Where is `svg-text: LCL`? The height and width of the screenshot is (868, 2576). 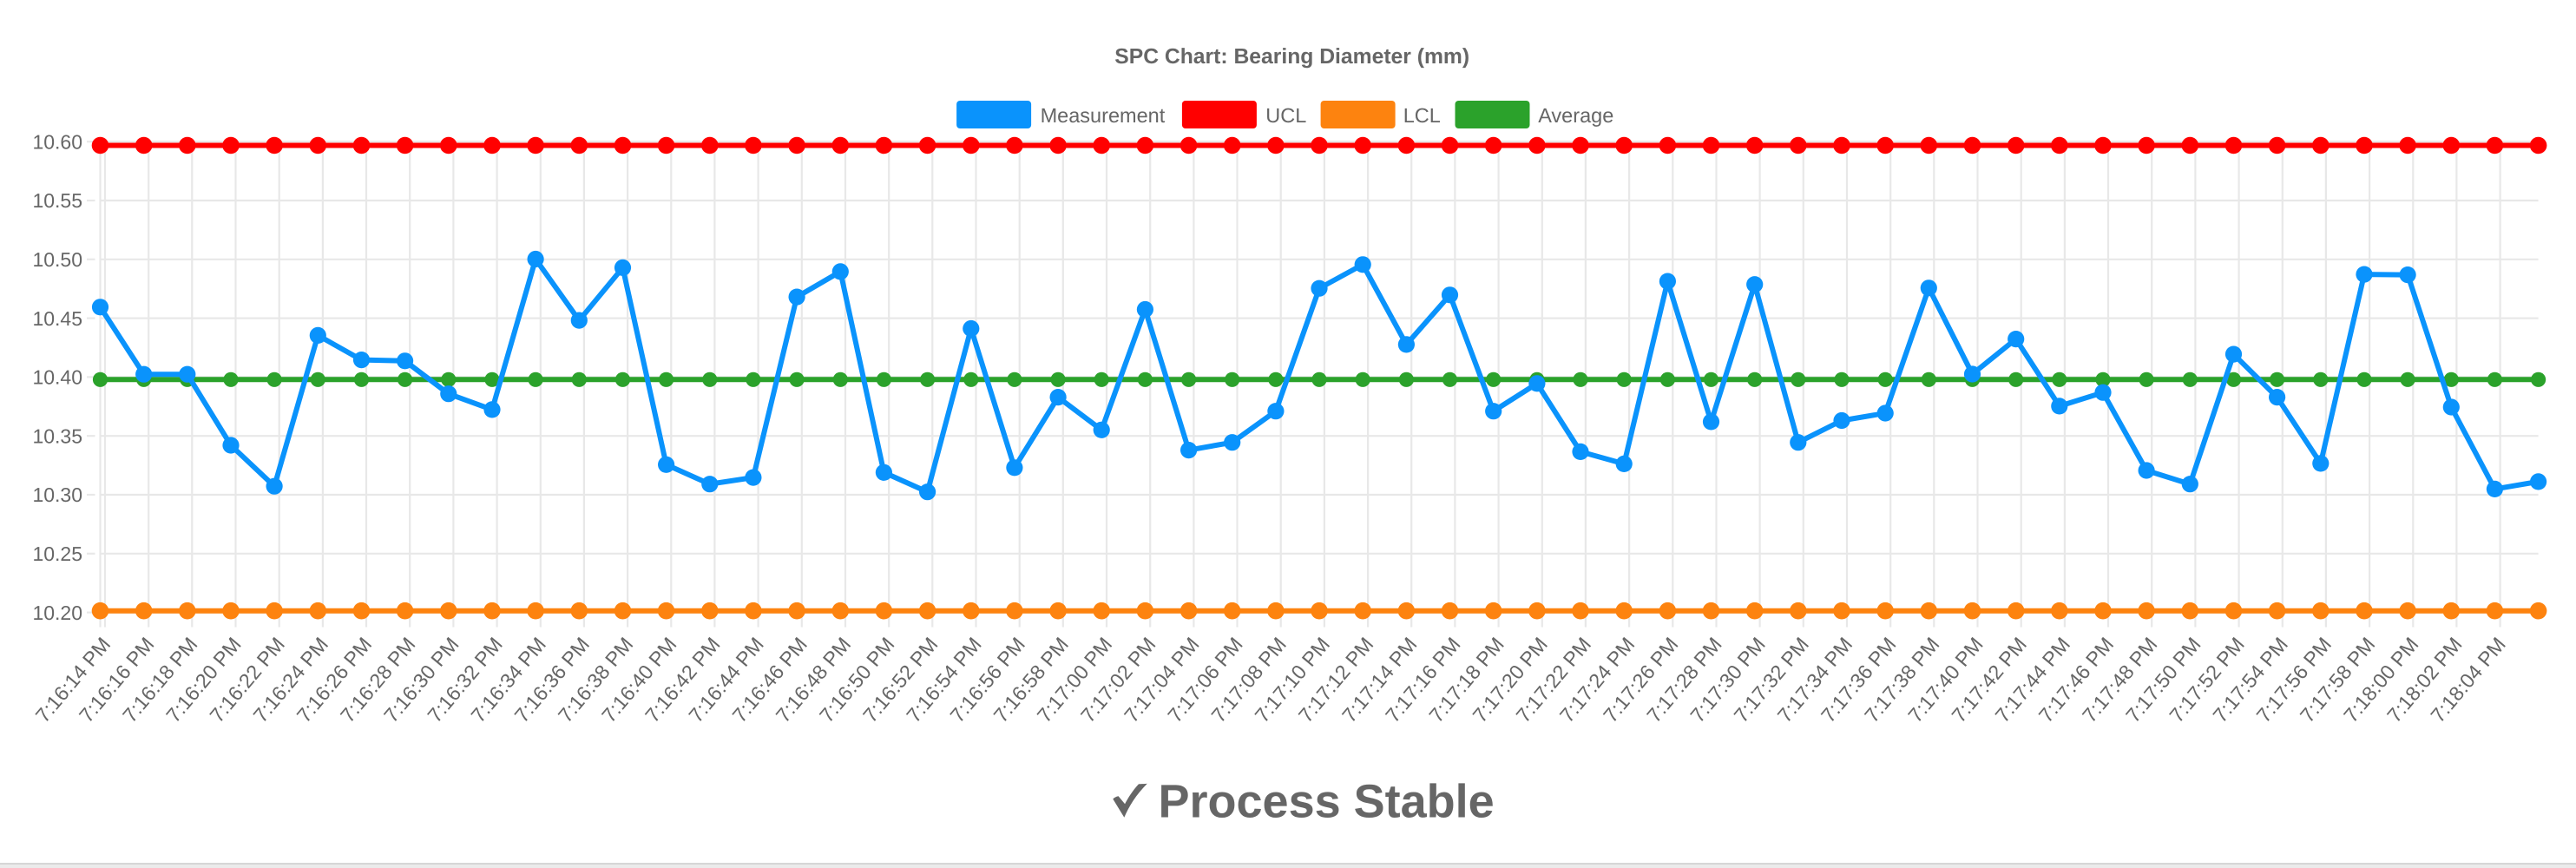 svg-text: LCL is located at coordinates (1422, 115).